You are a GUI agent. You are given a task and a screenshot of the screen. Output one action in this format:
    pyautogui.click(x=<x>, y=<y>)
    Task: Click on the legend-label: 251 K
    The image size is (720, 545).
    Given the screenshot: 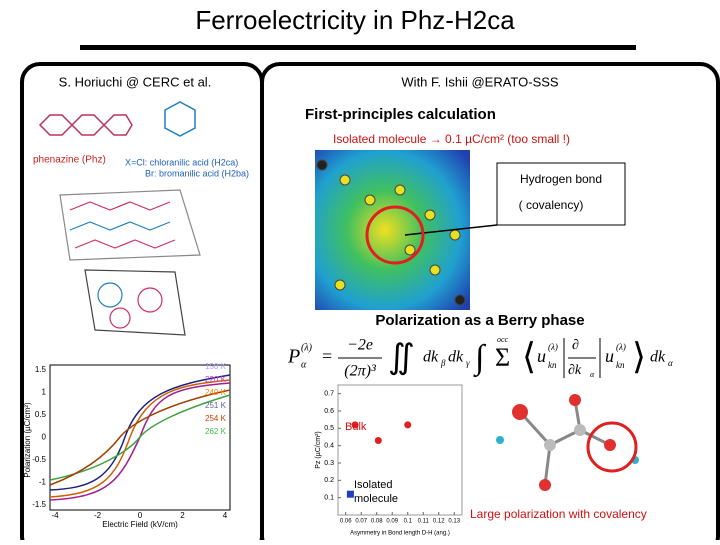 What is the action you would take?
    pyautogui.click(x=216, y=405)
    